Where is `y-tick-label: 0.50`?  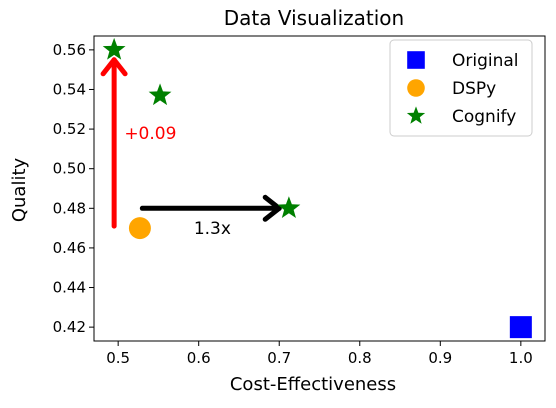
y-tick-label: 0.50 is located at coordinates (69, 169).